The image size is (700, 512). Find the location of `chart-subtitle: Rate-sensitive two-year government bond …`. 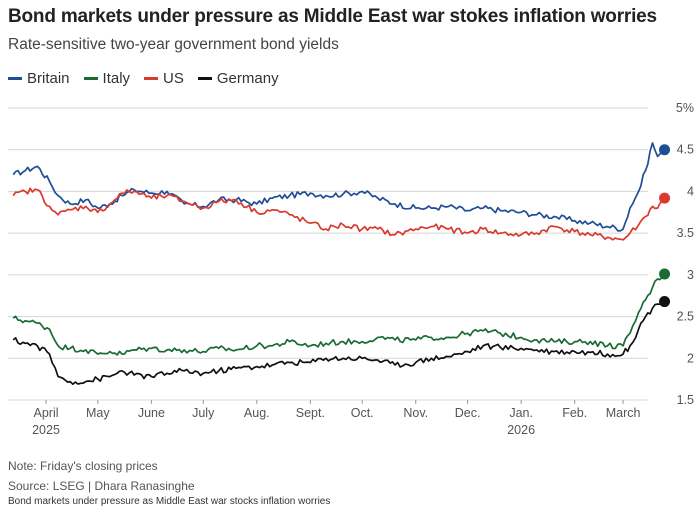

chart-subtitle: Rate-sensitive two-year government bond … is located at coordinates (173, 44).